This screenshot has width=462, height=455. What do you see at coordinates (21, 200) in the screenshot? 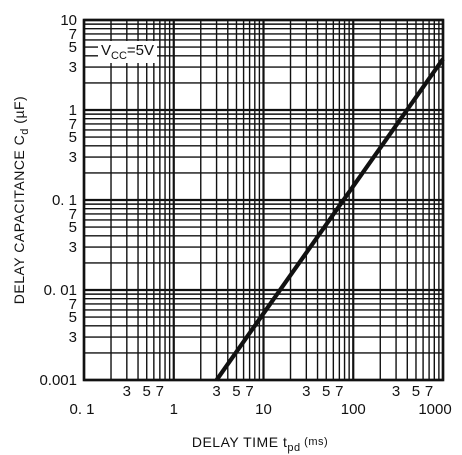
I see `y-axis-title: DELAY CAPACITANCE Cd (µF)` at bounding box center [21, 200].